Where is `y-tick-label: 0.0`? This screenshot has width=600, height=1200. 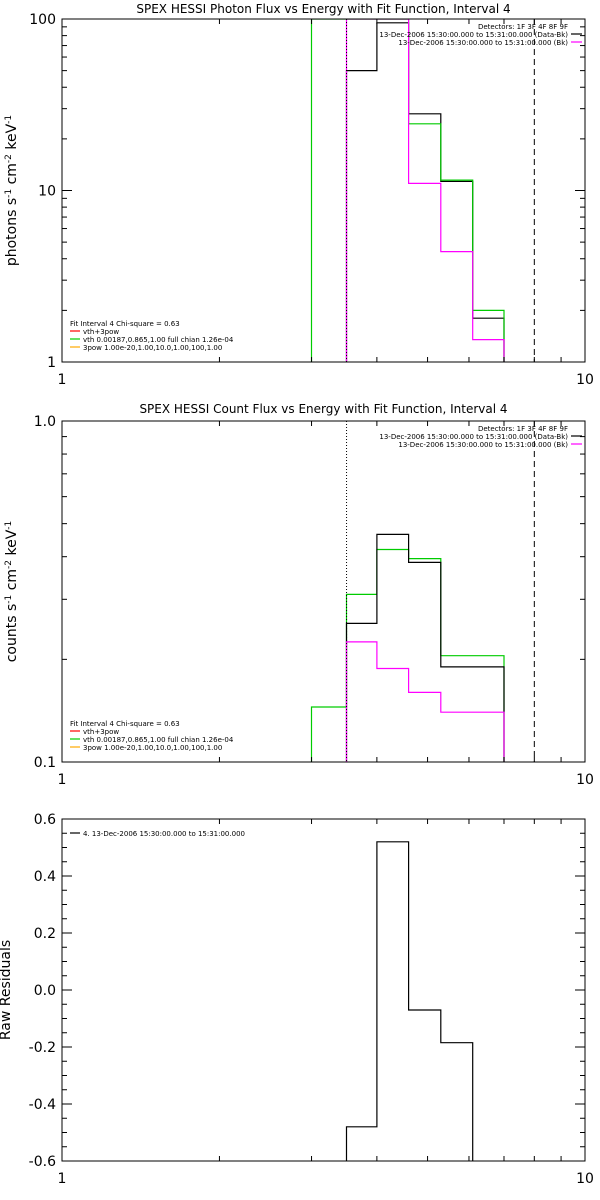
y-tick-label: 0.0 is located at coordinates (45, 991).